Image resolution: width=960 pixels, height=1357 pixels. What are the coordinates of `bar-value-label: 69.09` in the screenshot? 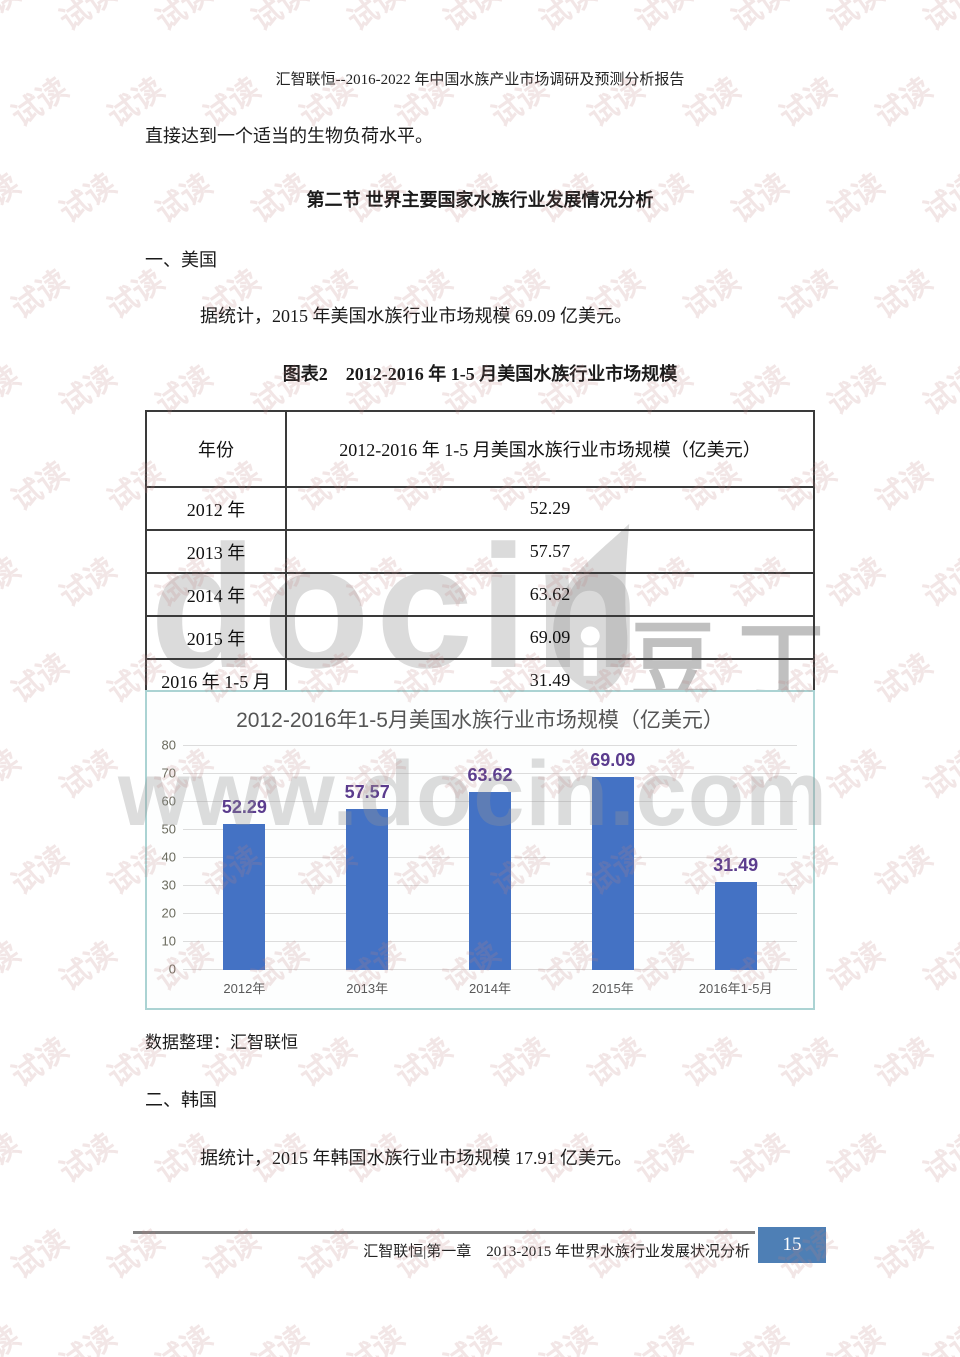 It's located at (613, 759).